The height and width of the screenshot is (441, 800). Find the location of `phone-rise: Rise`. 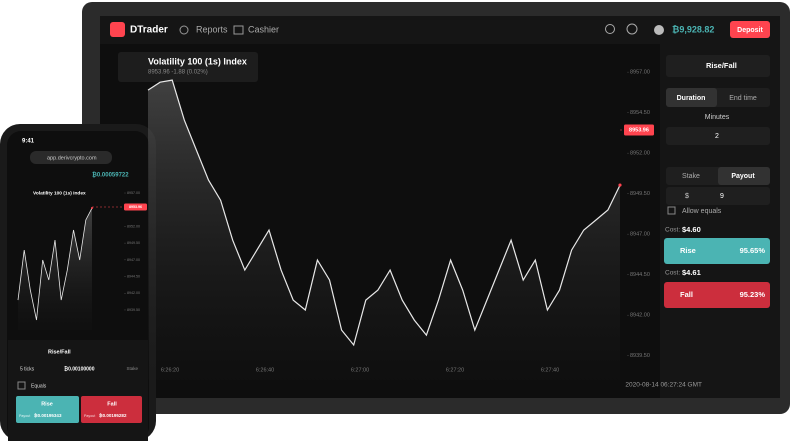

phone-rise: Rise is located at coordinates (47, 404).